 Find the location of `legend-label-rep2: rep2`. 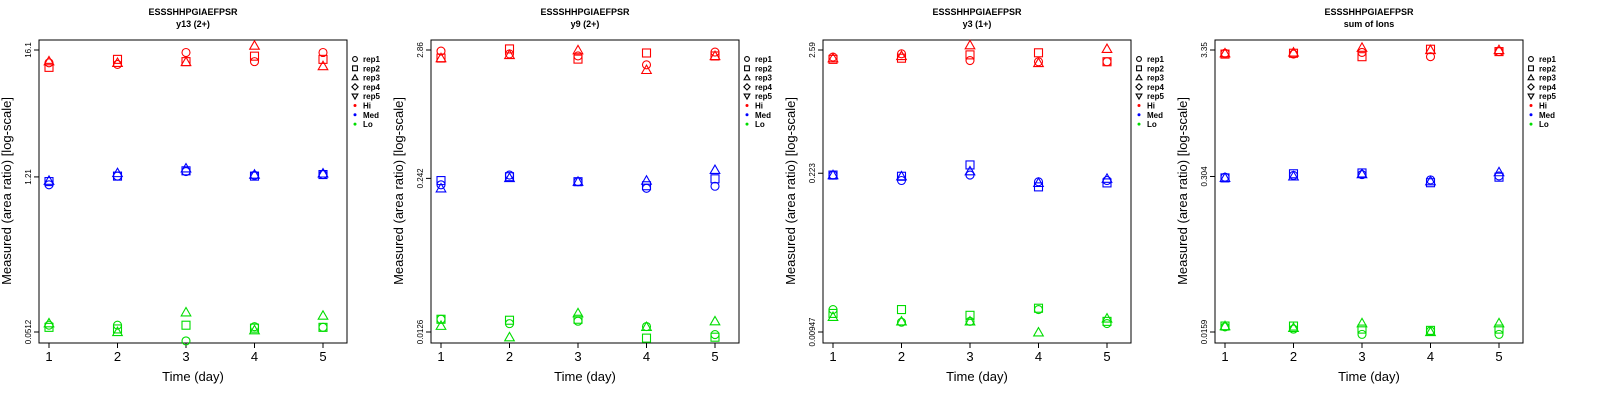

legend-label-rep2: rep2 is located at coordinates (1155, 68).